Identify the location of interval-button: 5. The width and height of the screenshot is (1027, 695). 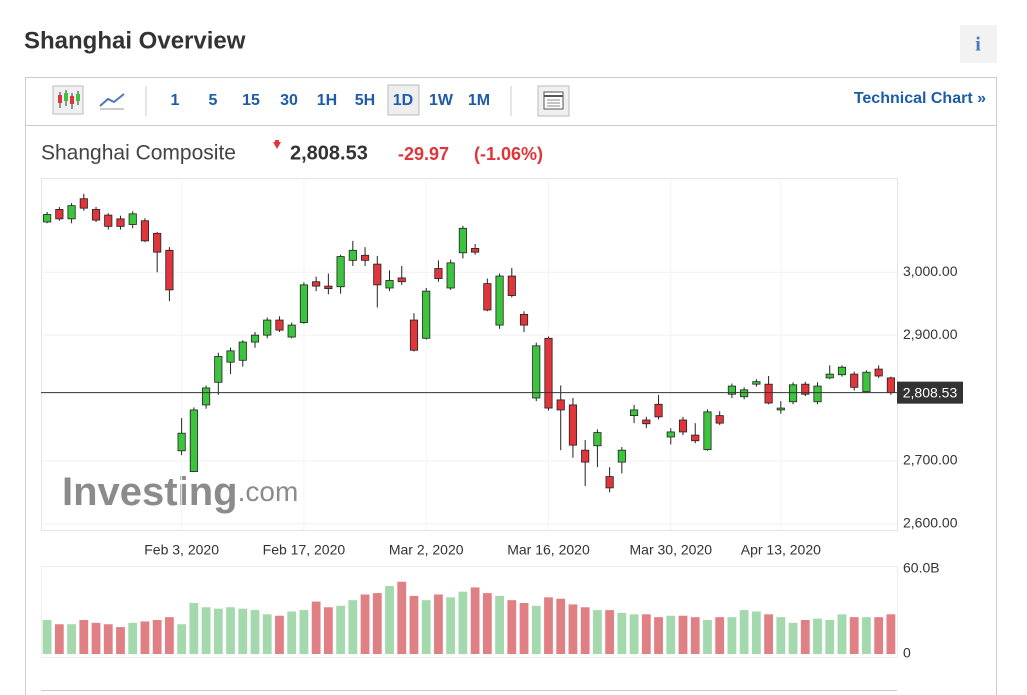
(213, 100).